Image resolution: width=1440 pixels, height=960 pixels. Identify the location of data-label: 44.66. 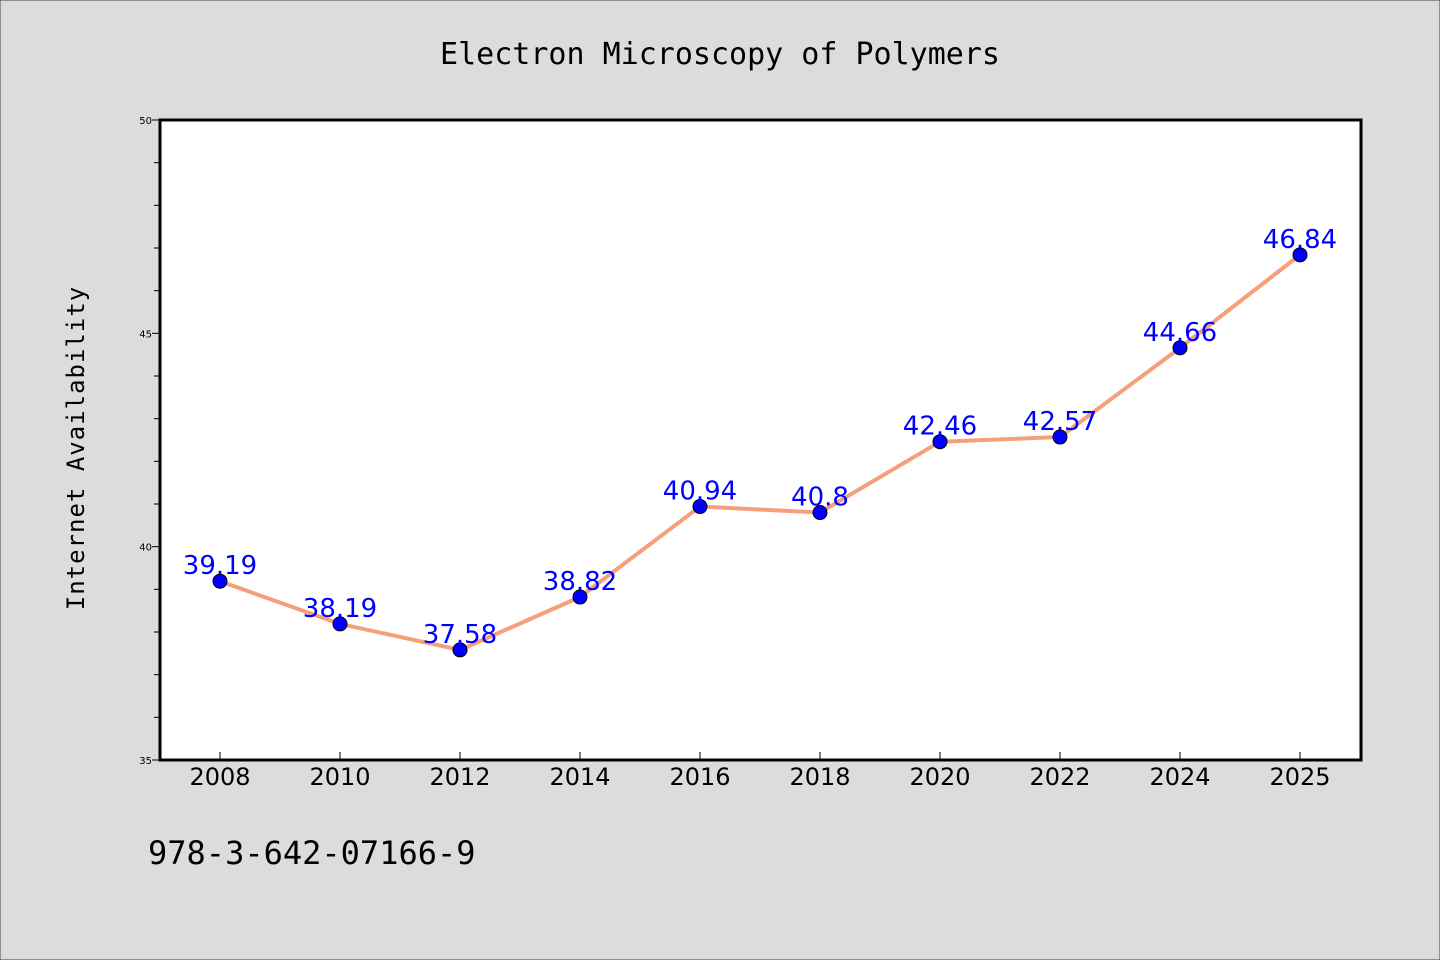
(1180, 333).